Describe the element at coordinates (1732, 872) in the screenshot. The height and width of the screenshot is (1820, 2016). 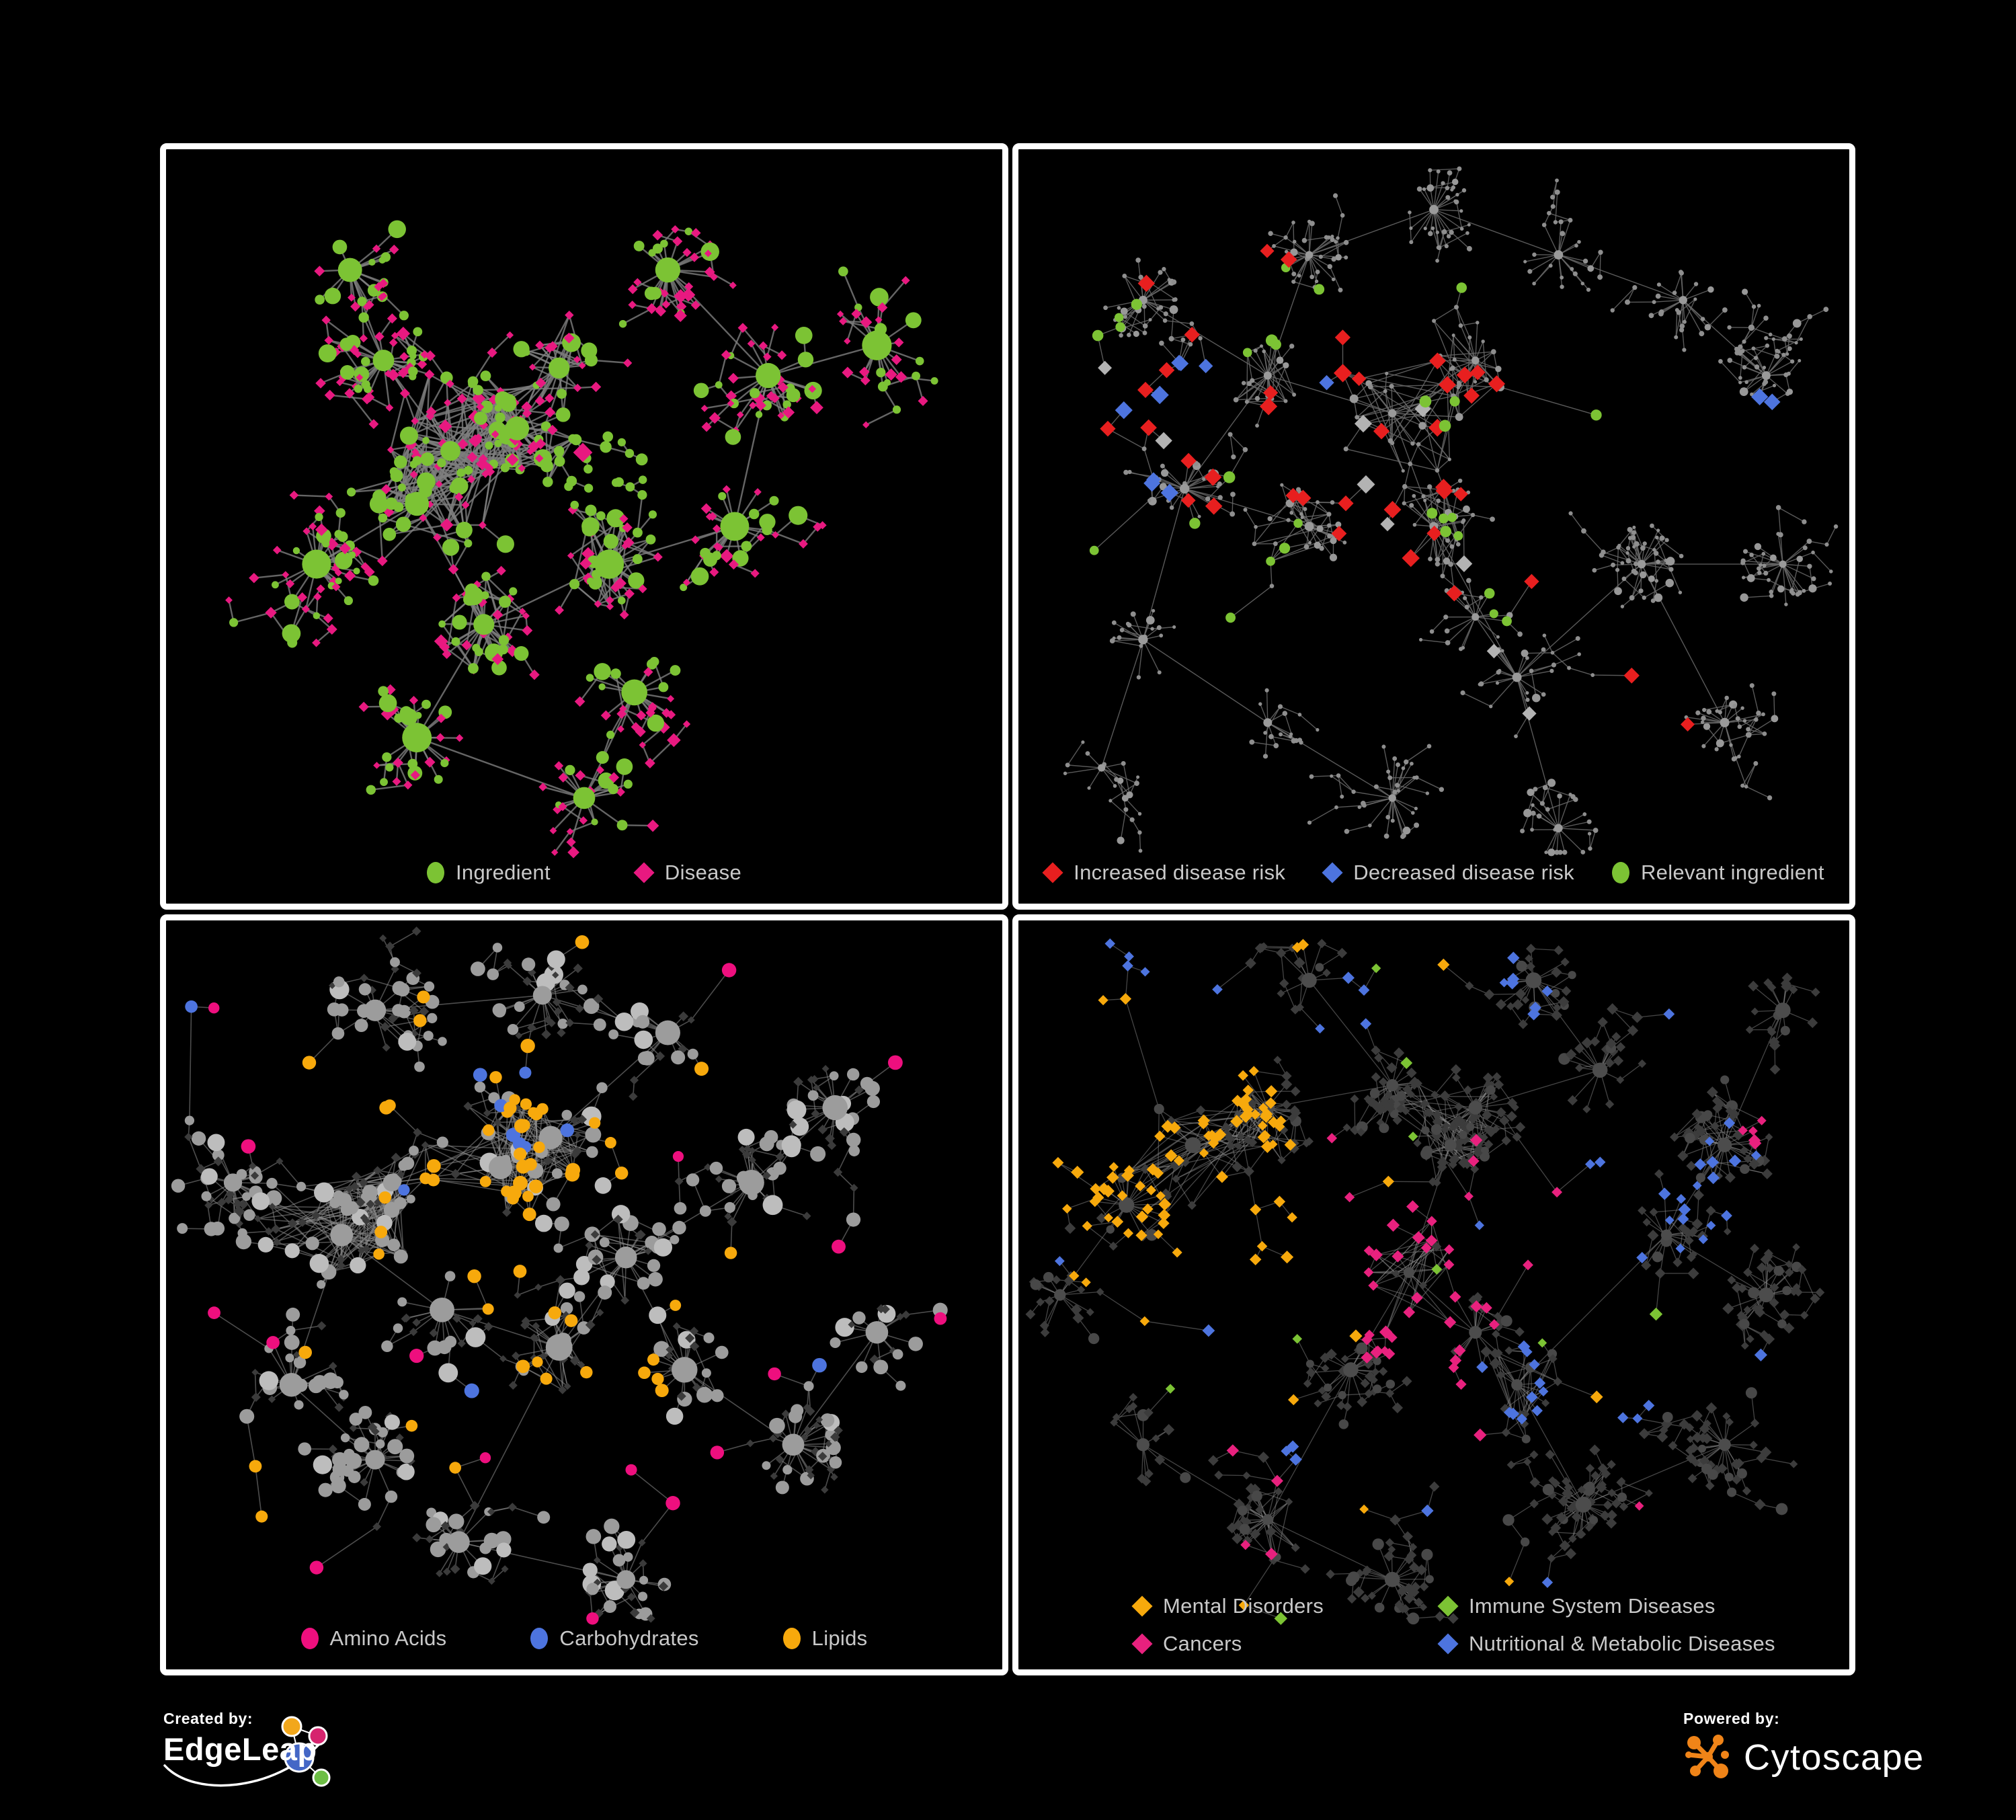
I see `legend-label: Relevant ingredient` at that location.